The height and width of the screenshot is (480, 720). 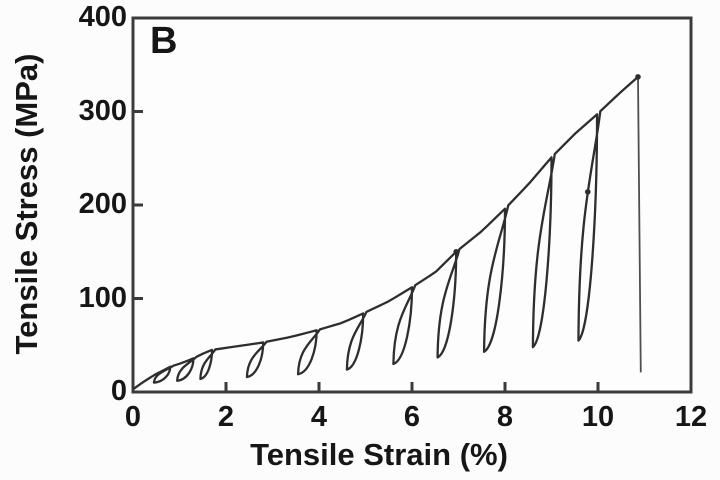 What do you see at coordinates (102, 16) in the screenshot?
I see `y-tick-label: 400` at bounding box center [102, 16].